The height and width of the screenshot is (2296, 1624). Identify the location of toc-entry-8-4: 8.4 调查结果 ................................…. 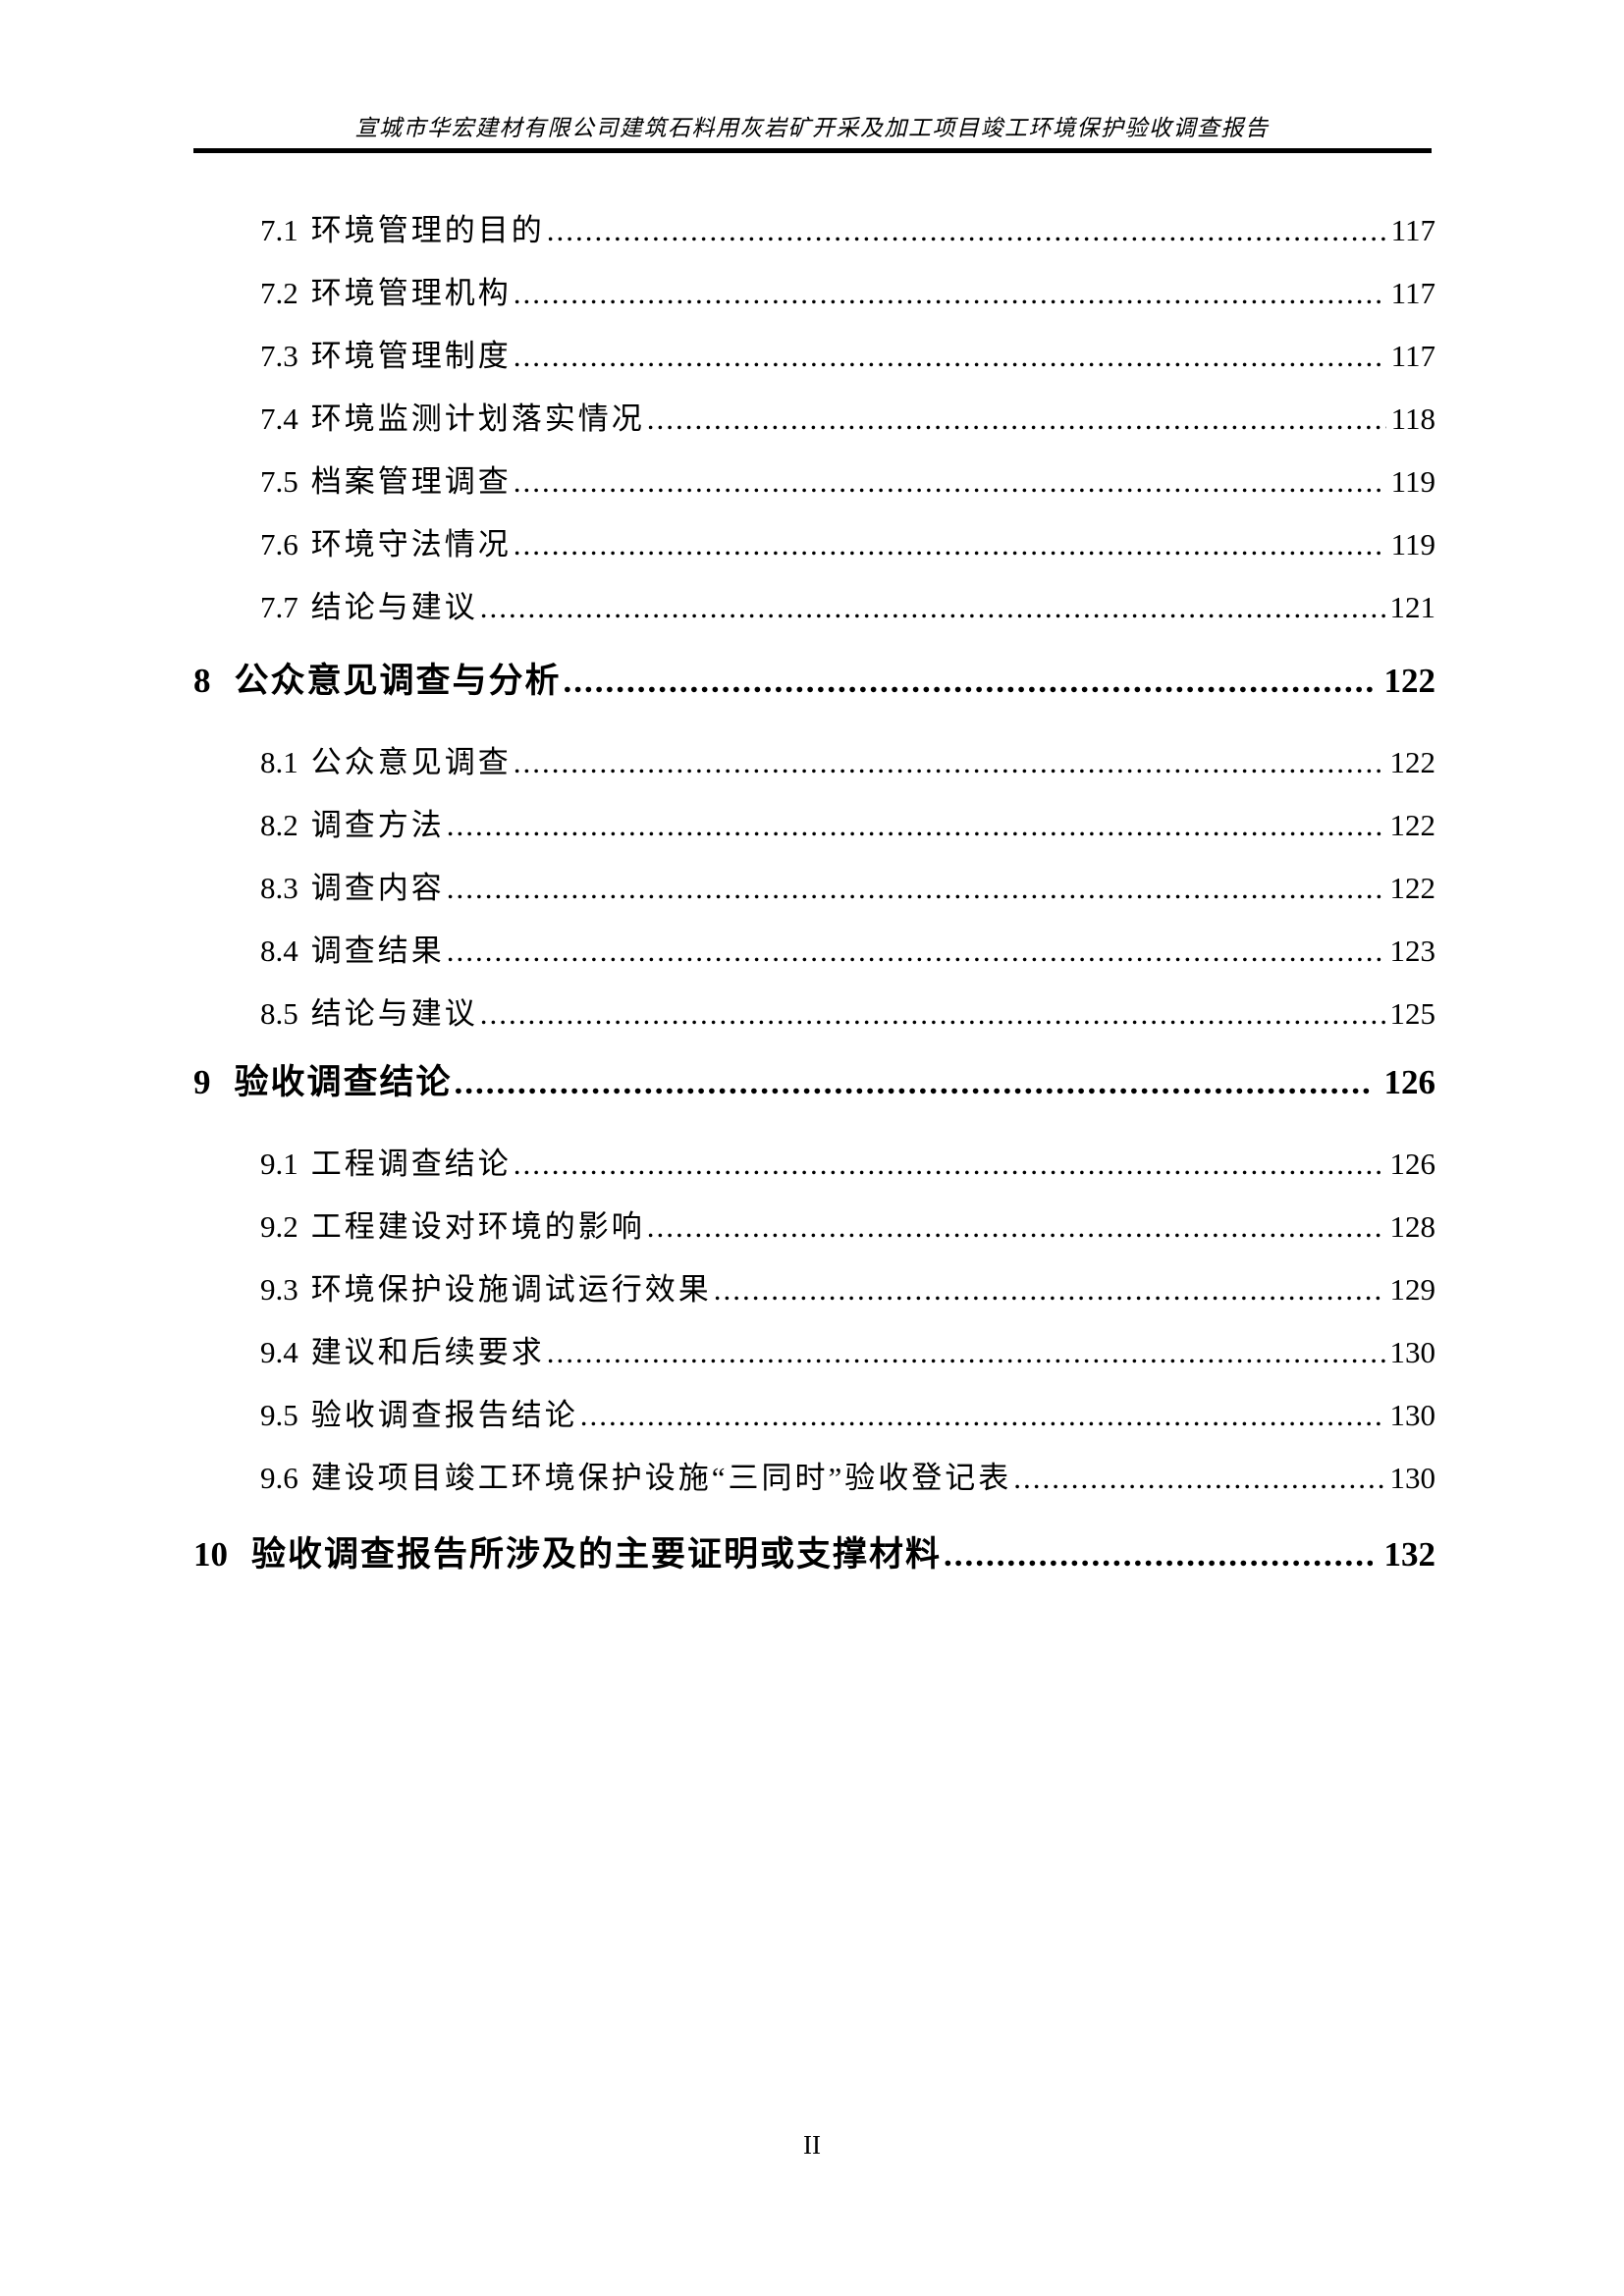
(814, 950).